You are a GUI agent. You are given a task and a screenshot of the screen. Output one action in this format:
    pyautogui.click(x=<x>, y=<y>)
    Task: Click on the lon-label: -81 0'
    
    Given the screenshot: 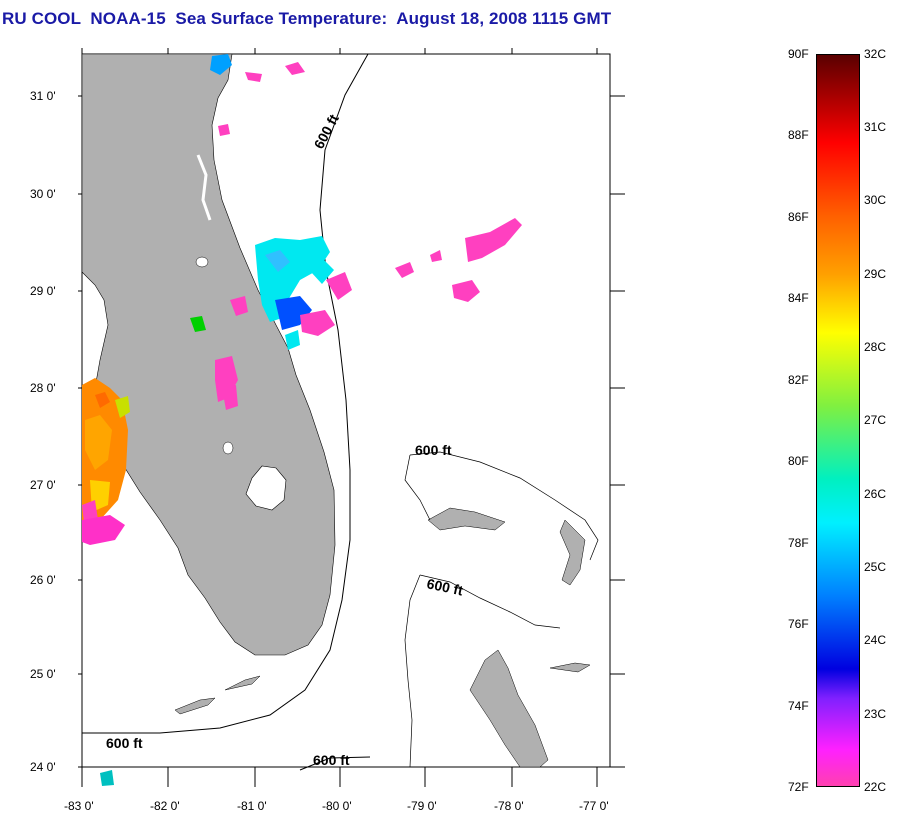 What is the action you would take?
    pyautogui.click(x=252, y=806)
    